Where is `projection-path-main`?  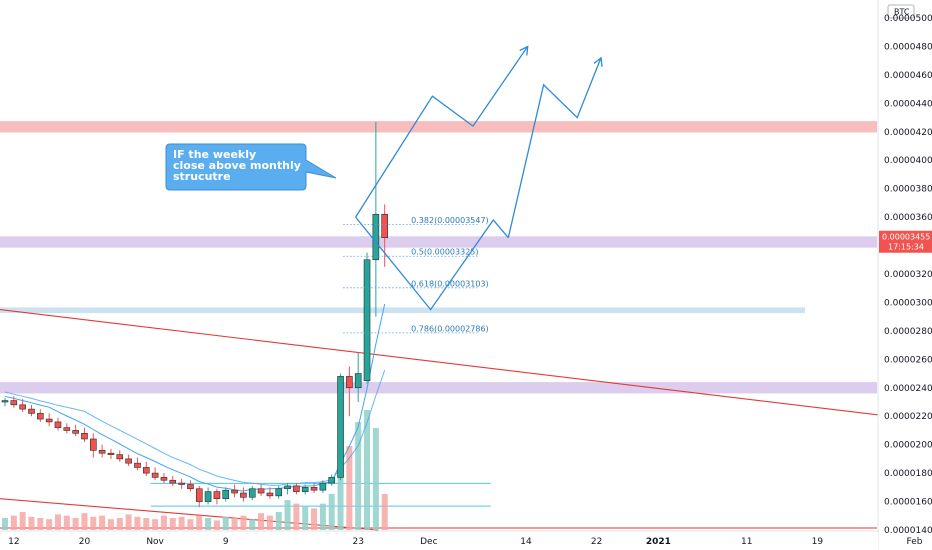 projection-path-main is located at coordinates (442, 132).